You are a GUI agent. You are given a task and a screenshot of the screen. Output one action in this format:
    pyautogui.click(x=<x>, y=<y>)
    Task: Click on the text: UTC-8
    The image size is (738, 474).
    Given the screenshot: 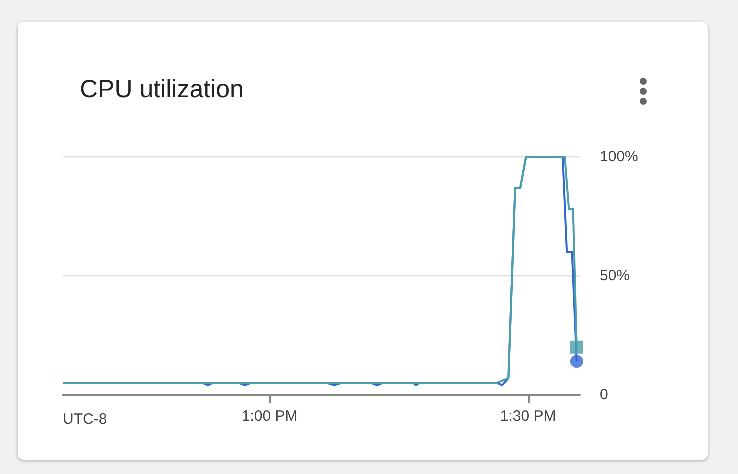 What is the action you would take?
    pyautogui.click(x=85, y=419)
    